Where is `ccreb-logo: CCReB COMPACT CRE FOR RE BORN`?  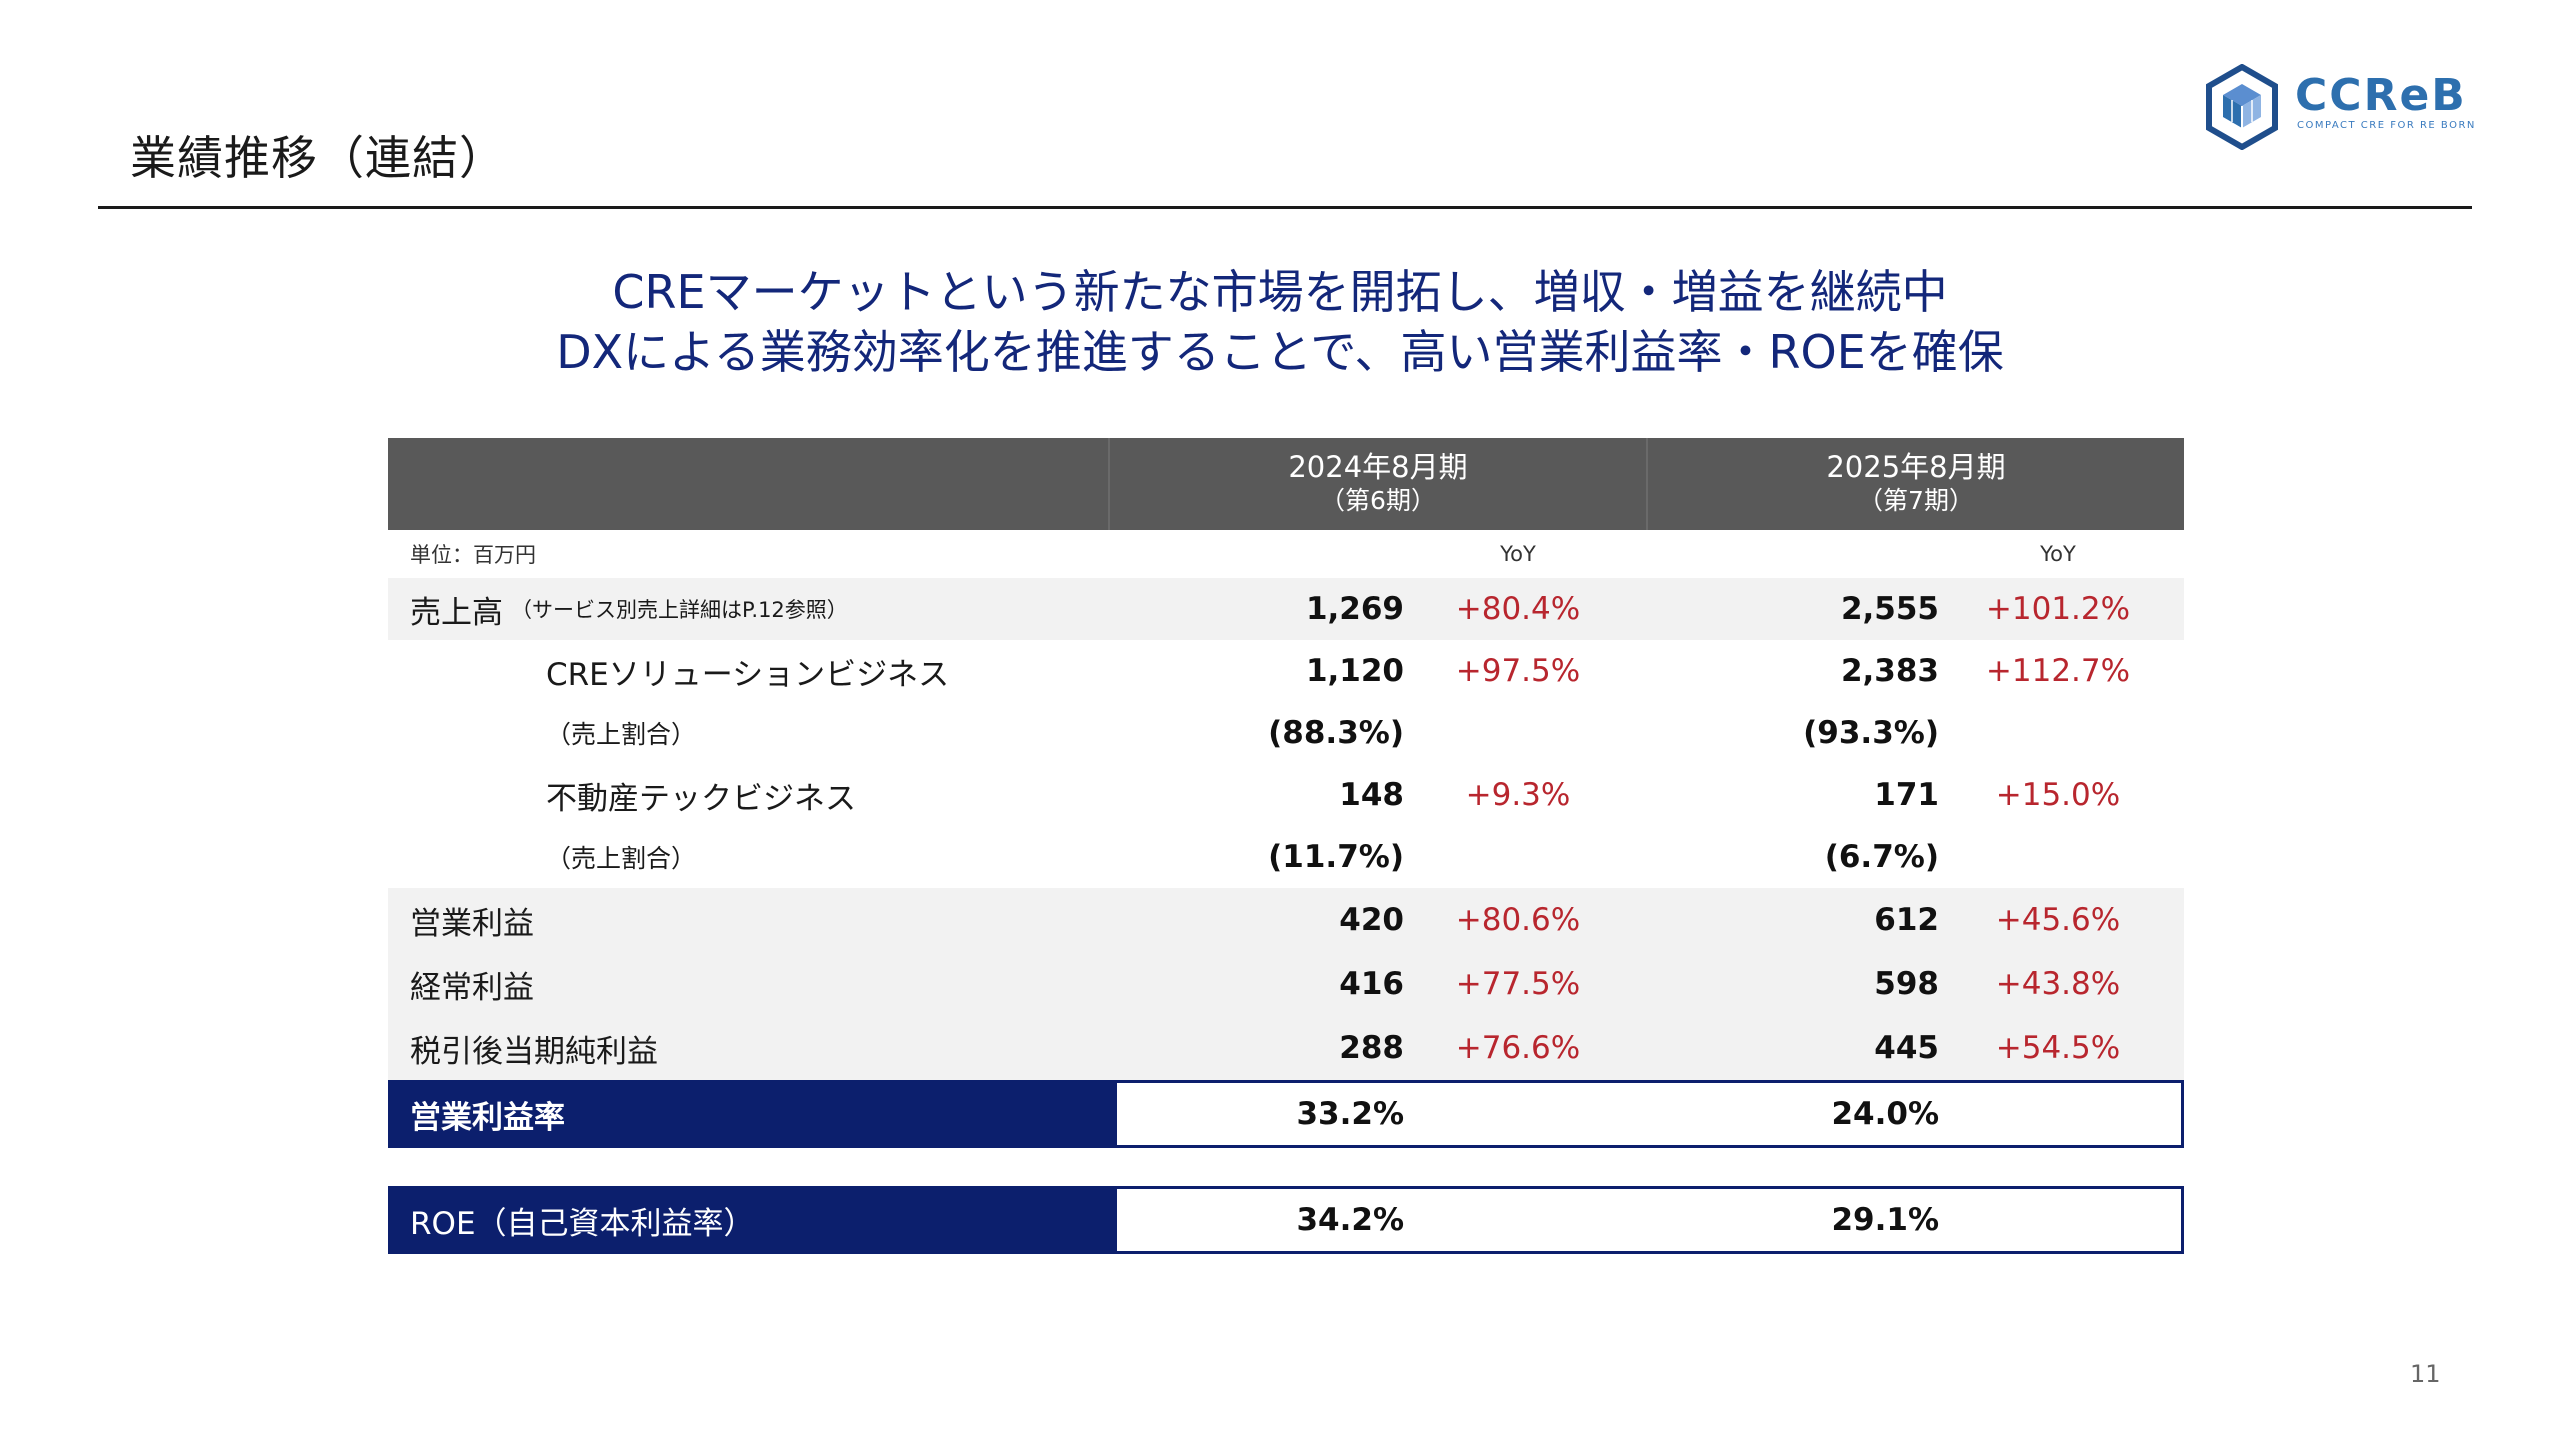 ccreb-logo: CCReB COMPACT CRE FOR RE BORN is located at coordinates (2340, 108).